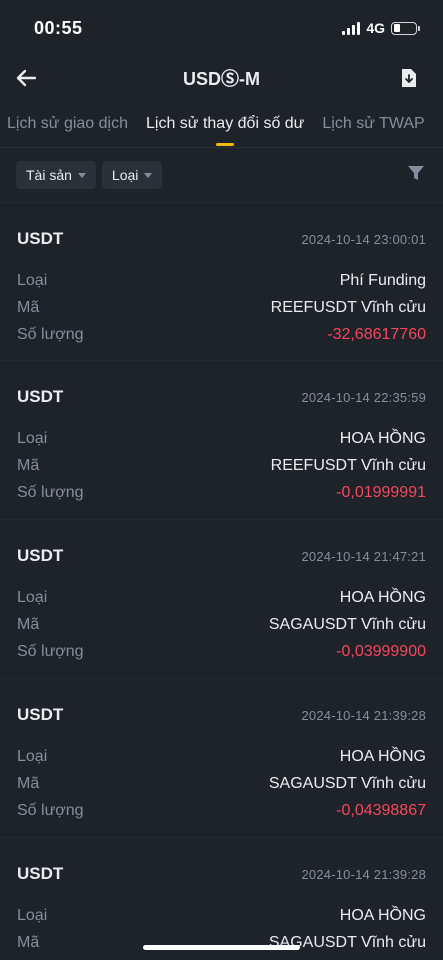 Image resolution: width=443 pixels, height=960 pixels. Describe the element at coordinates (382, 280) in the screenshot. I see `record-type: Phí Funding` at that location.